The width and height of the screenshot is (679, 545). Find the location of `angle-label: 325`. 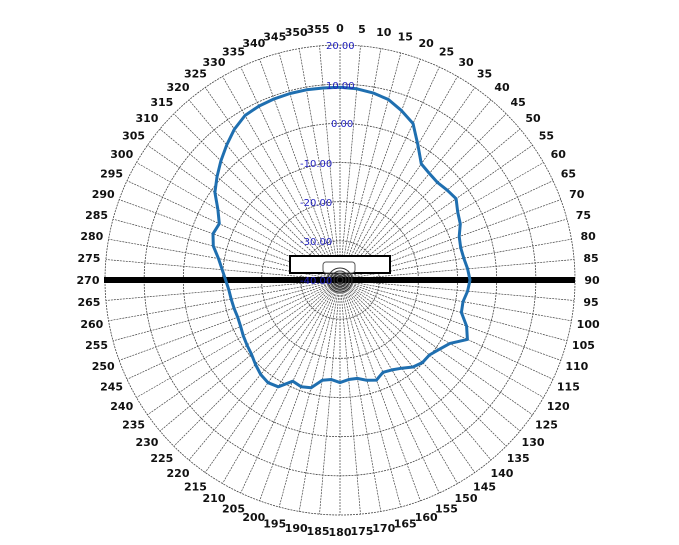

angle-label: 325 is located at coordinates (195, 74).